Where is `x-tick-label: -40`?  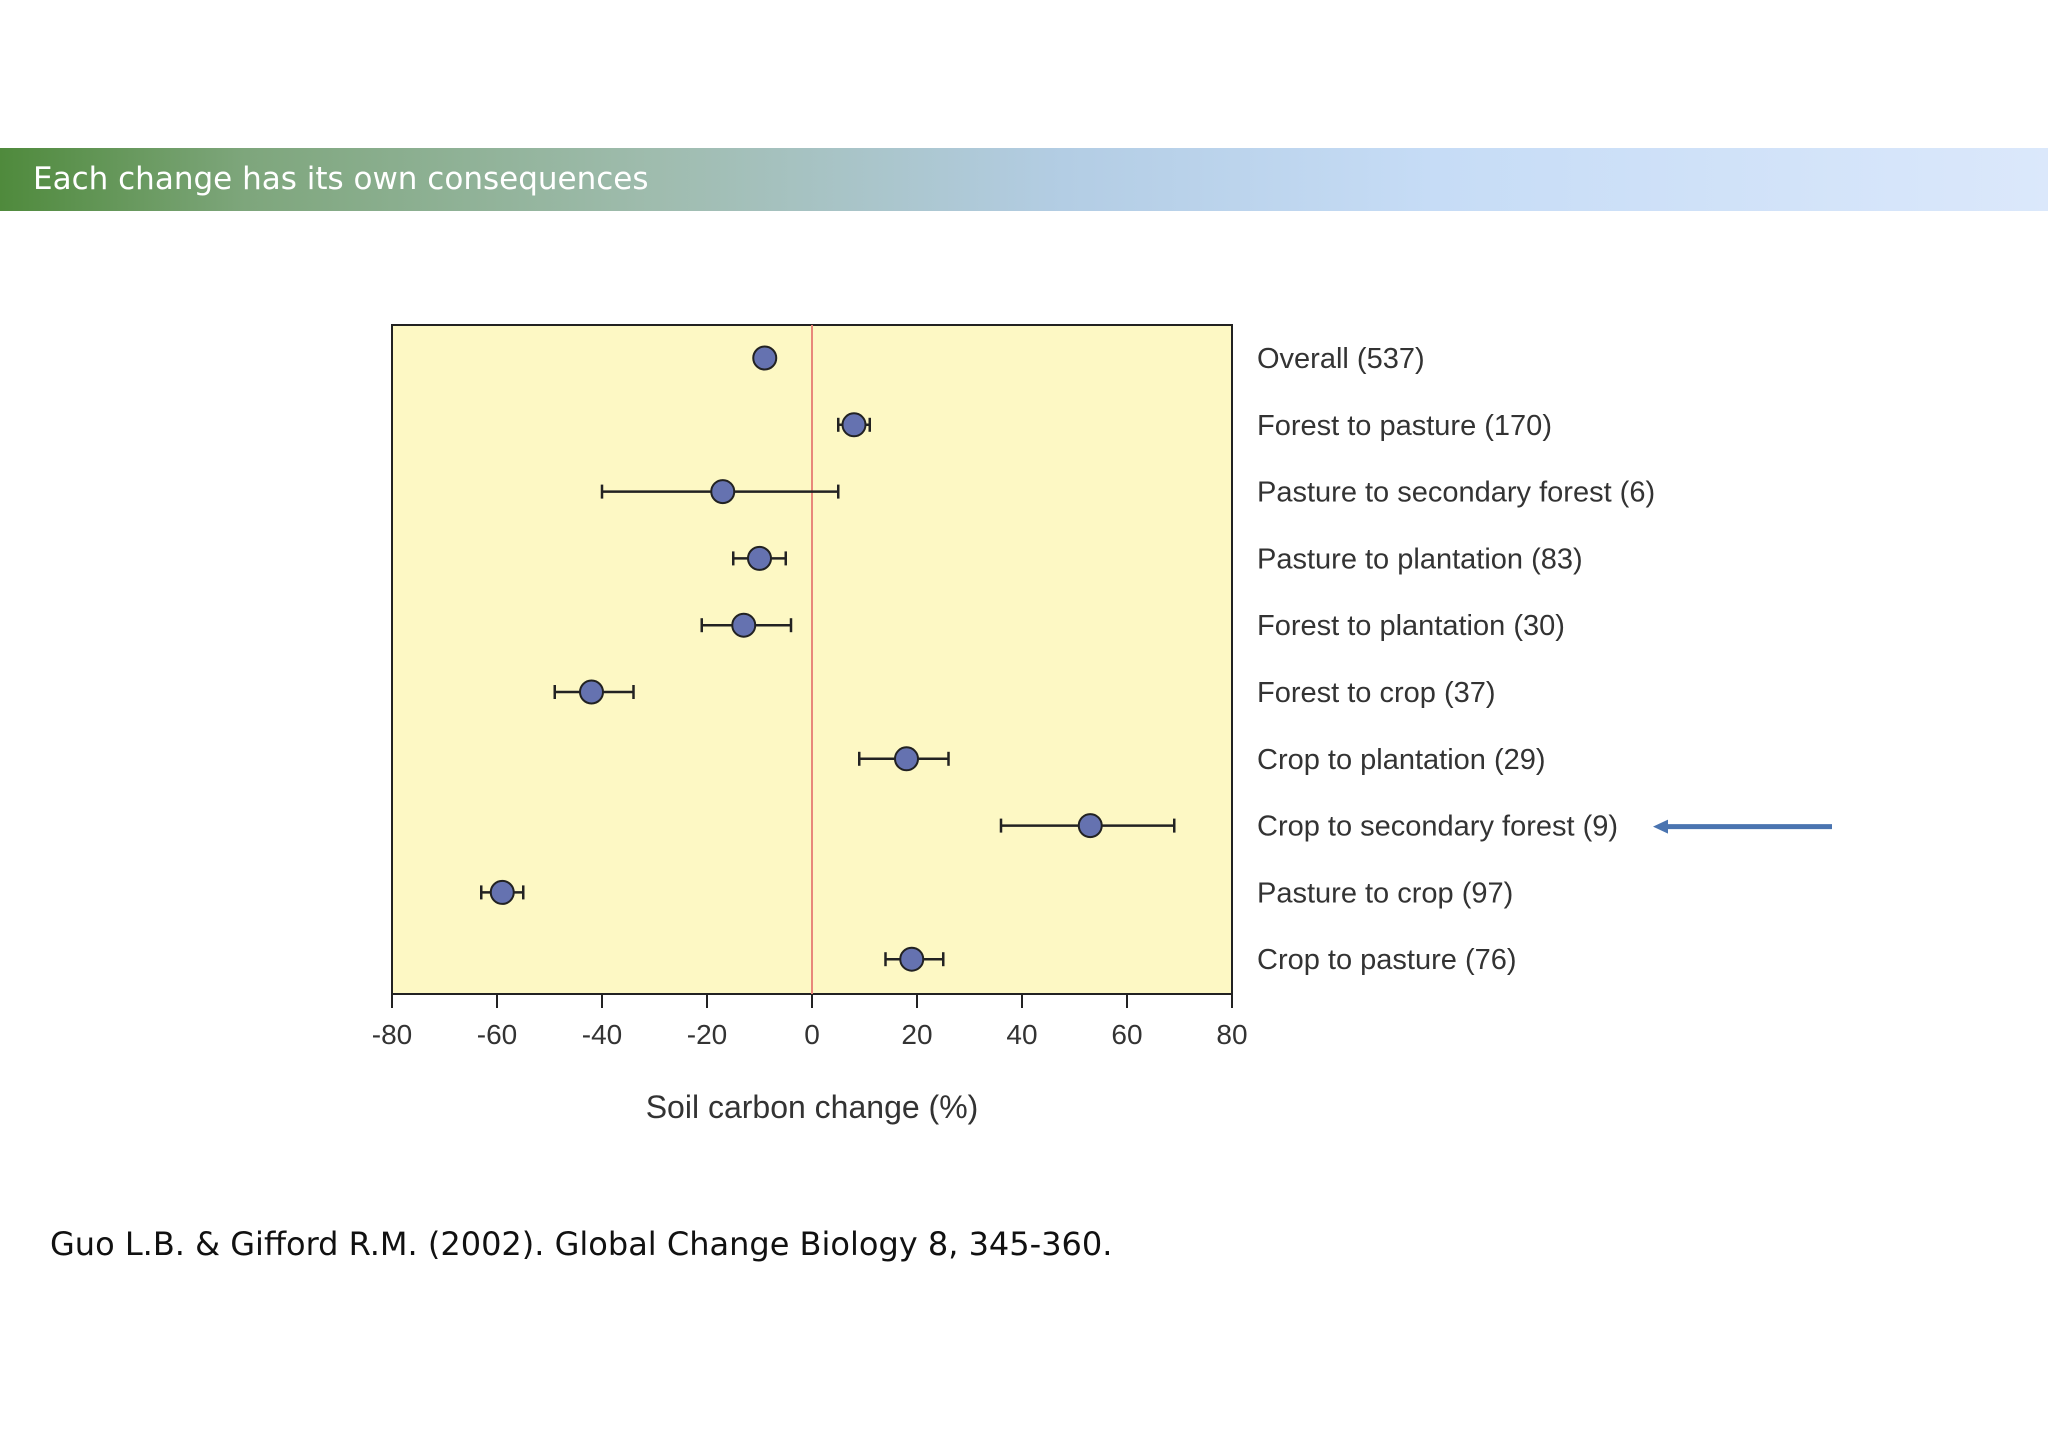 x-tick-label: -40 is located at coordinates (602, 1034).